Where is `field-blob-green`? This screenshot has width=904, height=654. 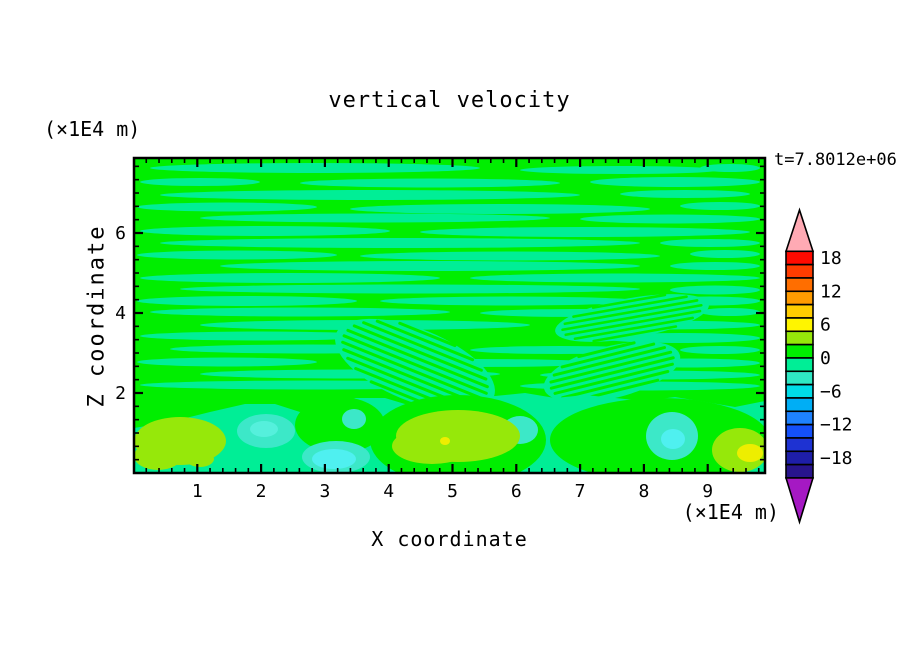 field-blob-green is located at coordinates (340, 425).